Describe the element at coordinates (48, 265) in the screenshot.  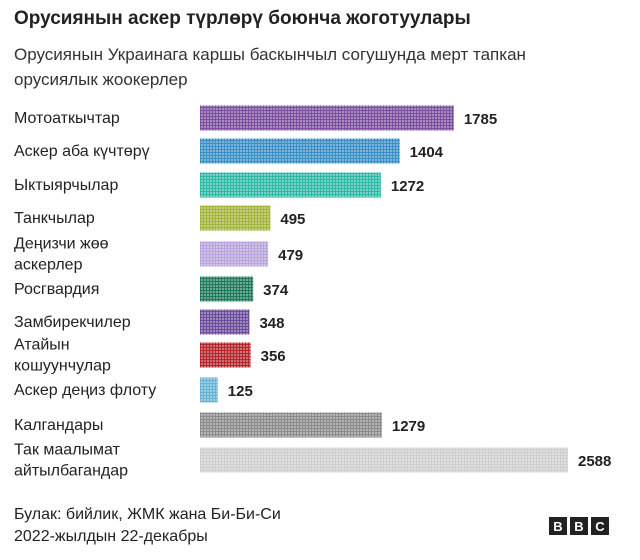
I see `category-label: аскерлер` at that location.